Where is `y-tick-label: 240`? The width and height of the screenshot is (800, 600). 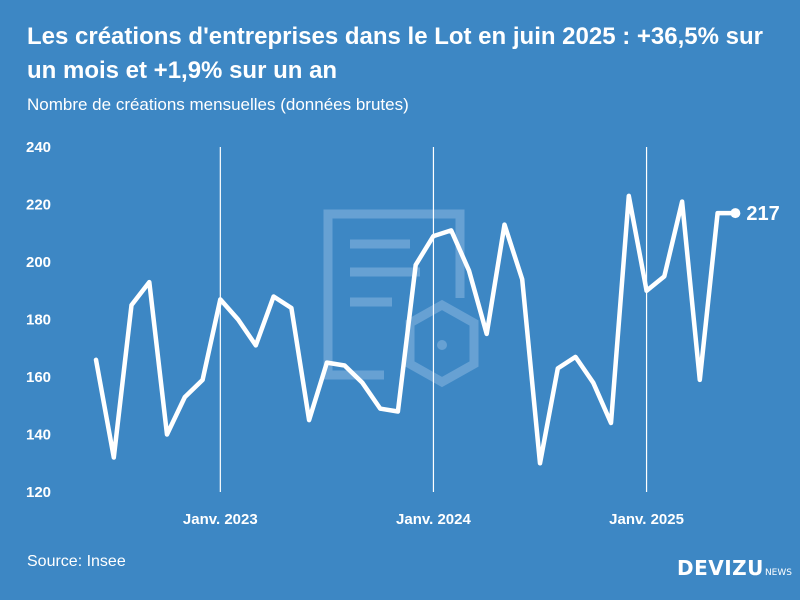 y-tick-label: 240 is located at coordinates (38, 147).